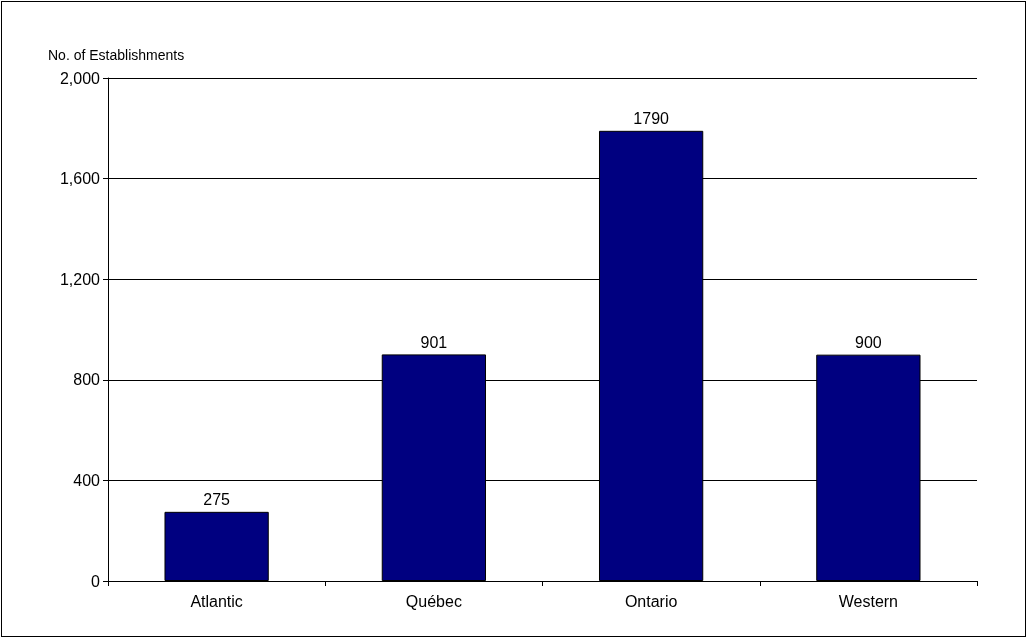 The height and width of the screenshot is (638, 1027). I want to click on y-tick-label: 1,600, so click(80, 179).